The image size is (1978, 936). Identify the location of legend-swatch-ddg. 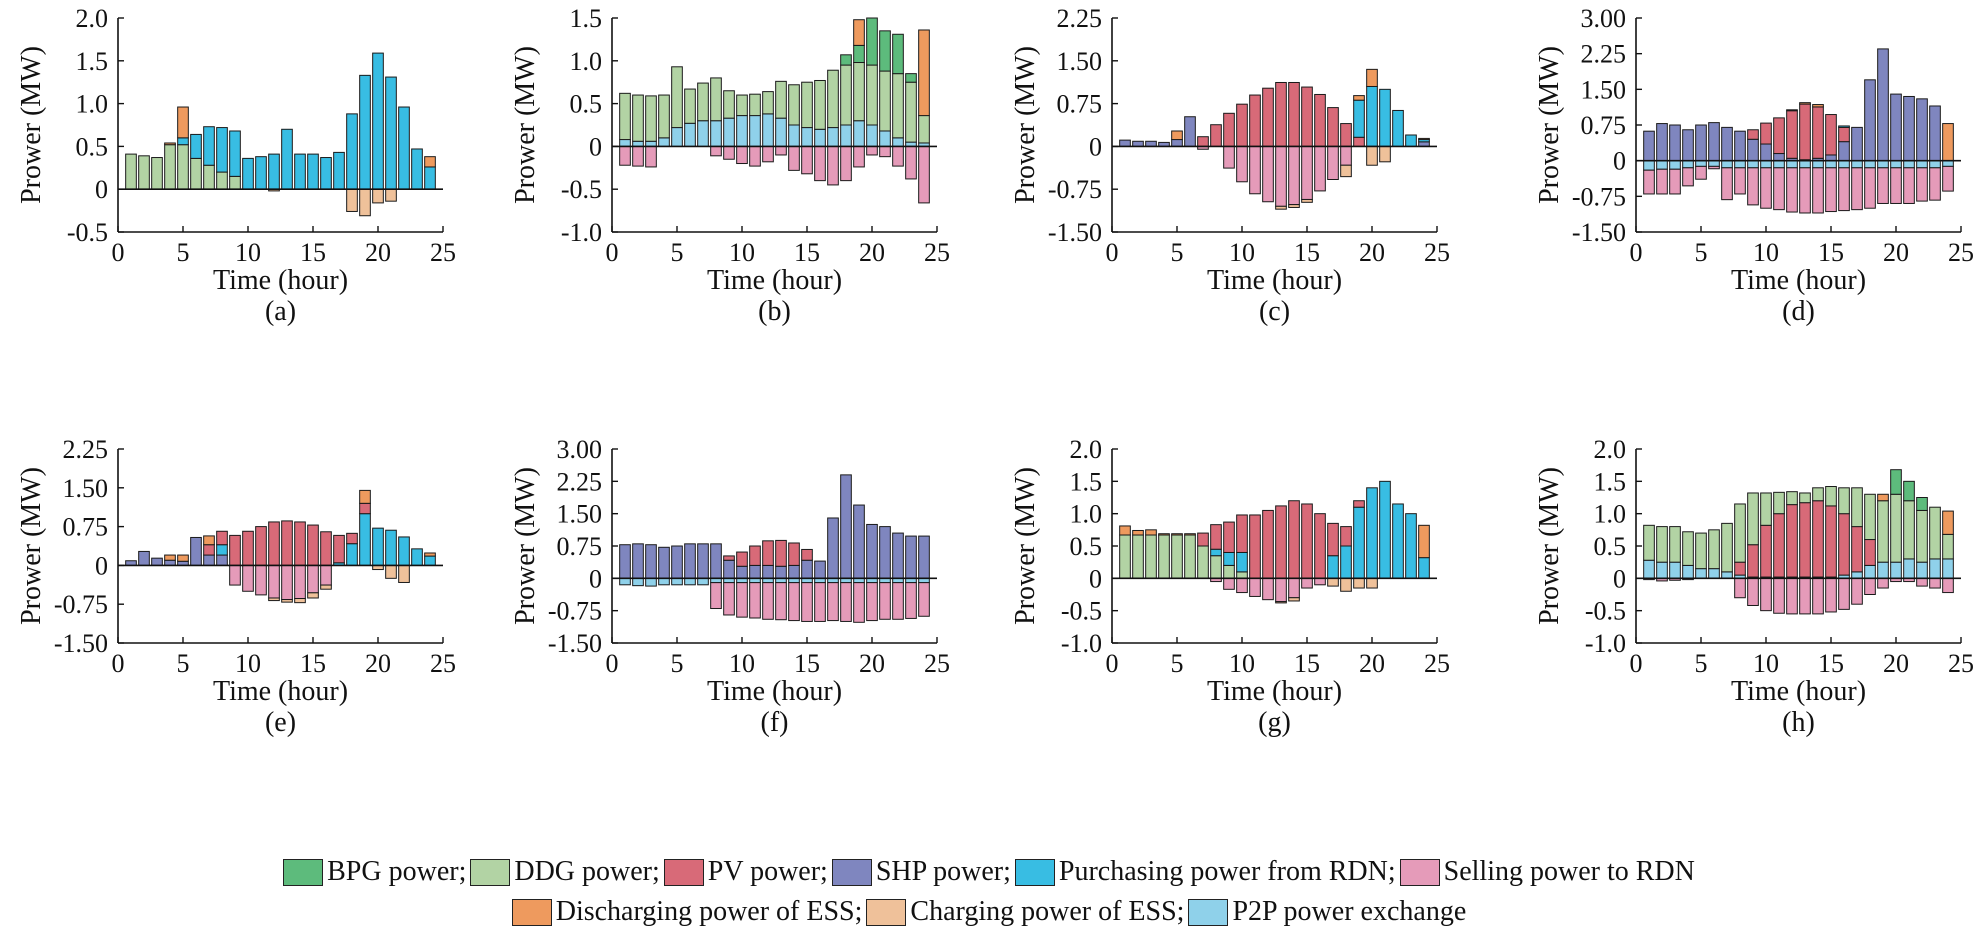
(490, 872).